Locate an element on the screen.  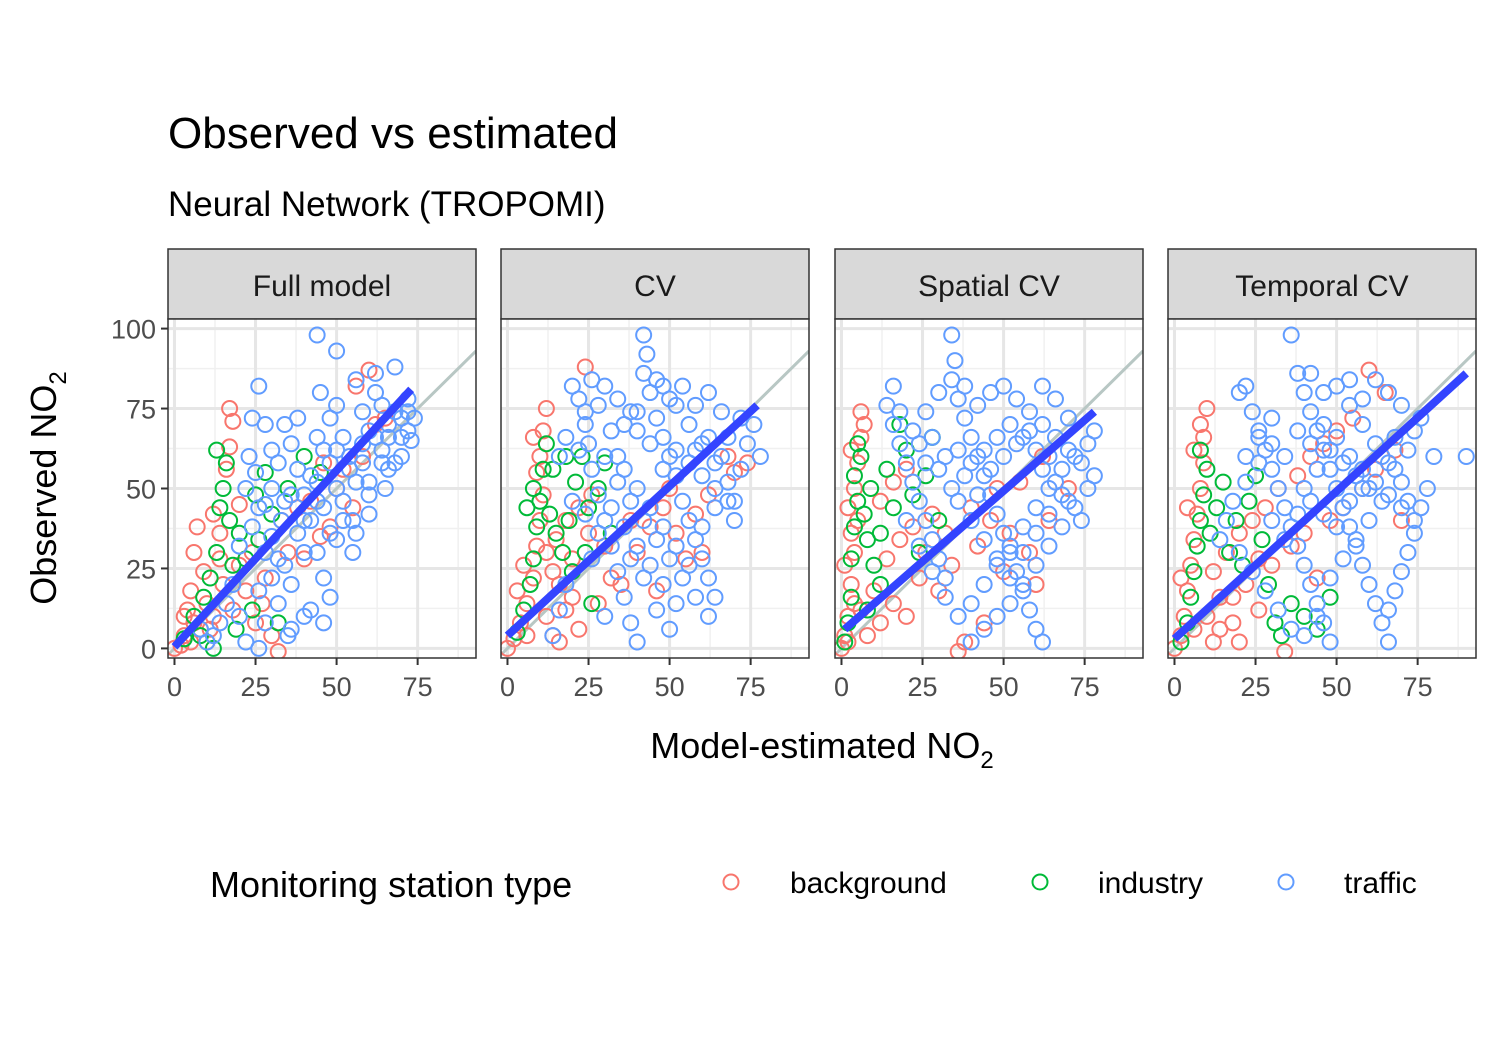
chart-title: Observed vs estimated is located at coordinates (393, 133).